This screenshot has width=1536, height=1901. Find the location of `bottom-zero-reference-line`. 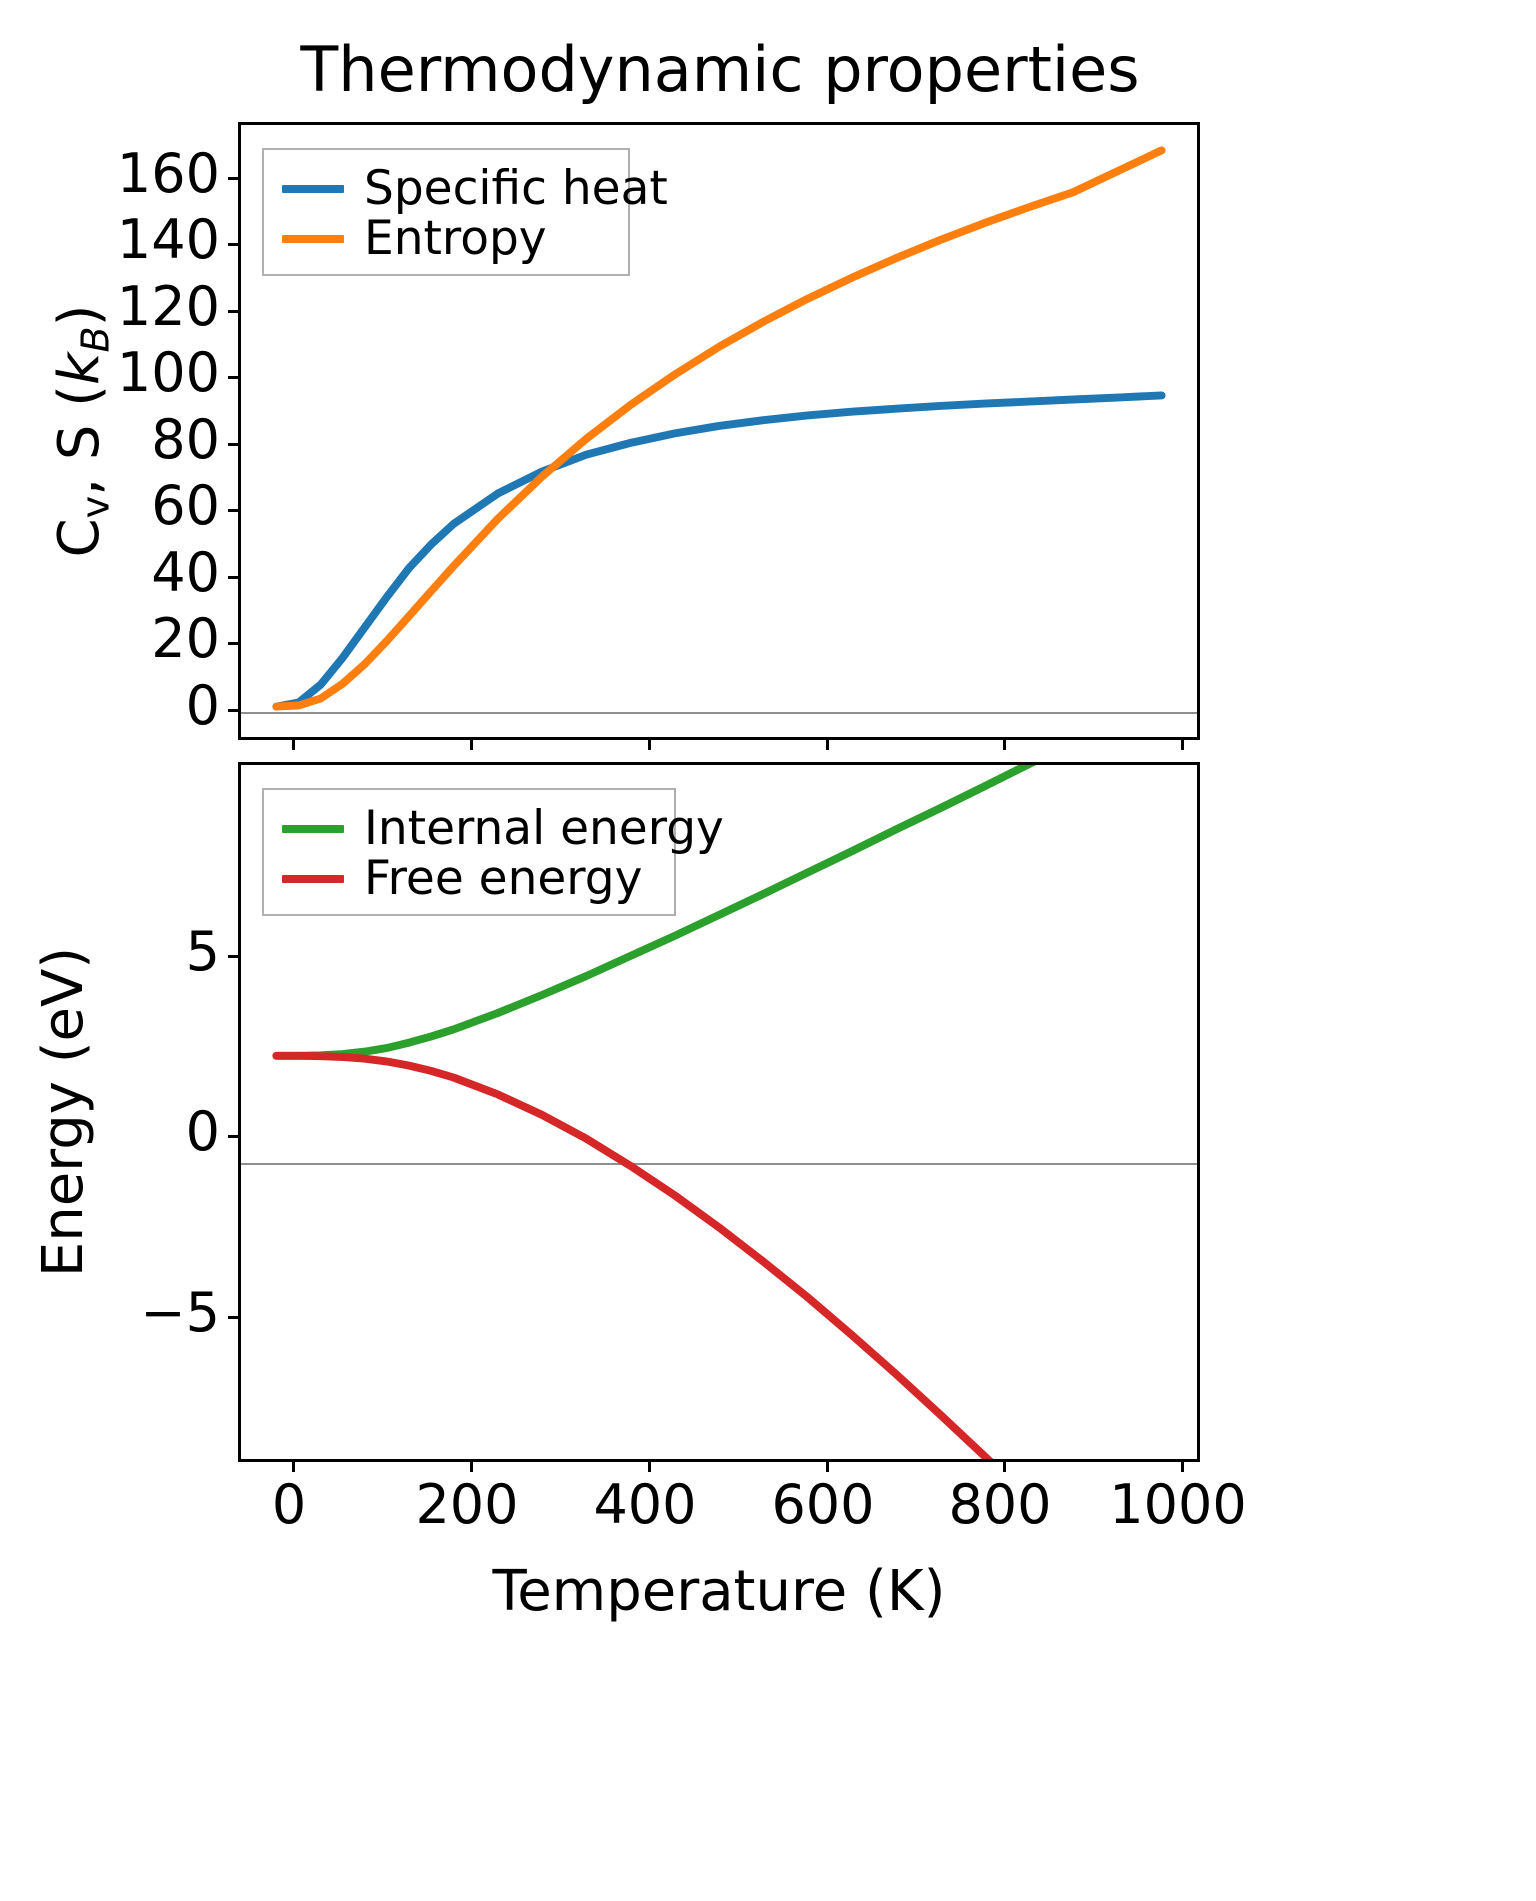

bottom-zero-reference-line is located at coordinates (719, 1163).